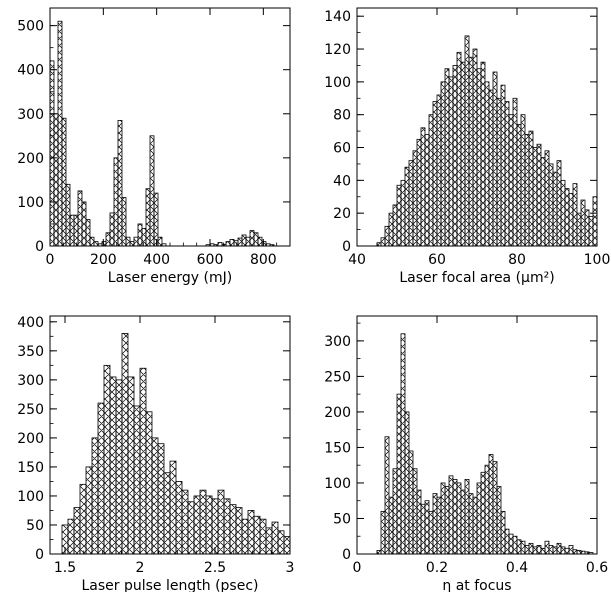 Image resolution: width=611 pixels, height=592 pixels. I want to click on y-tick-label: 150, so click(337, 448).